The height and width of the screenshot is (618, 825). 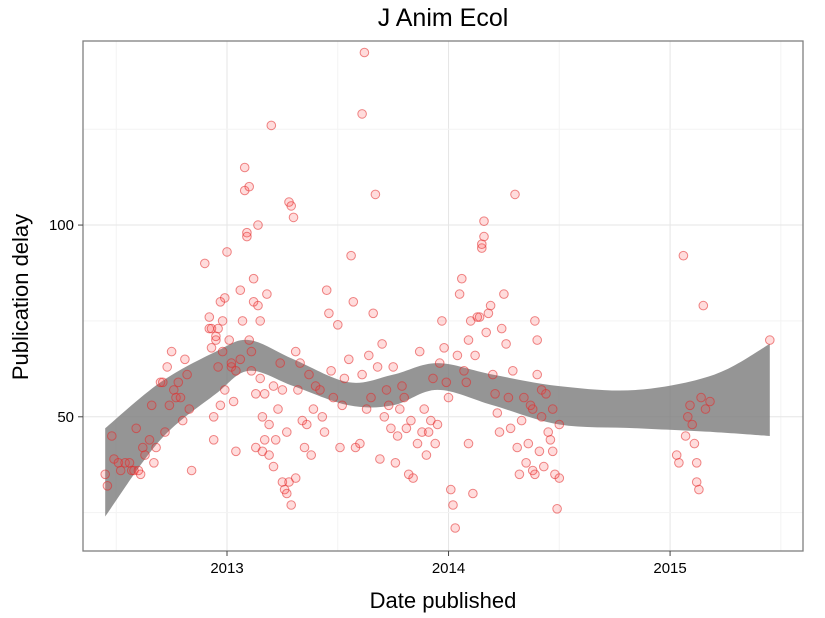 What do you see at coordinates (448, 568) in the screenshot?
I see `x-tick-label: 2014` at bounding box center [448, 568].